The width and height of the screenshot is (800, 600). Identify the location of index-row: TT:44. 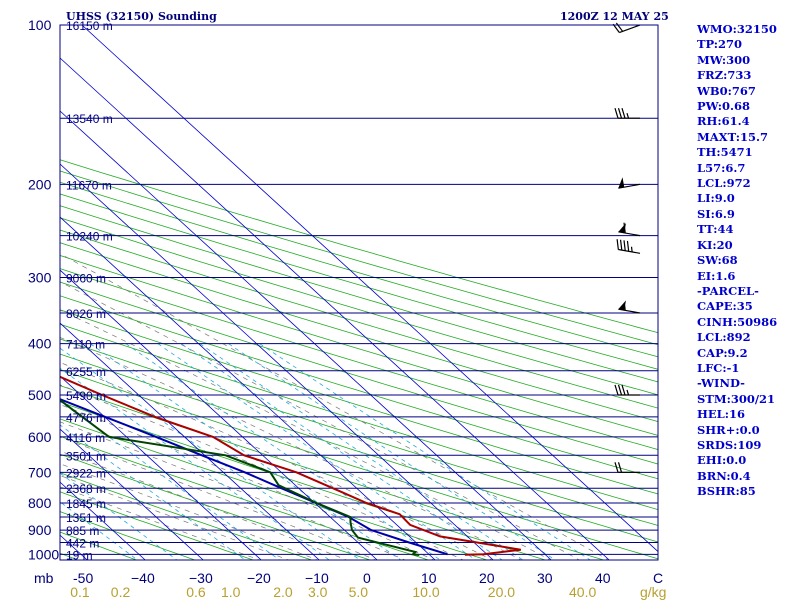
(715, 229).